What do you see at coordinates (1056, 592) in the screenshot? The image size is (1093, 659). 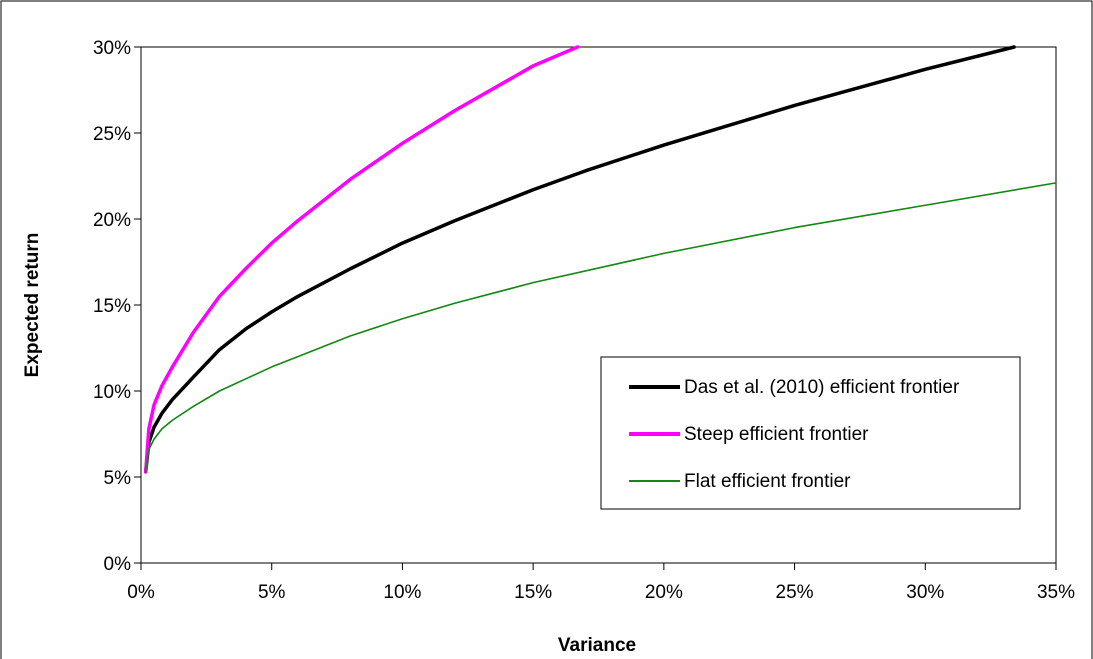 I see `x-tick-label: 35%` at bounding box center [1056, 592].